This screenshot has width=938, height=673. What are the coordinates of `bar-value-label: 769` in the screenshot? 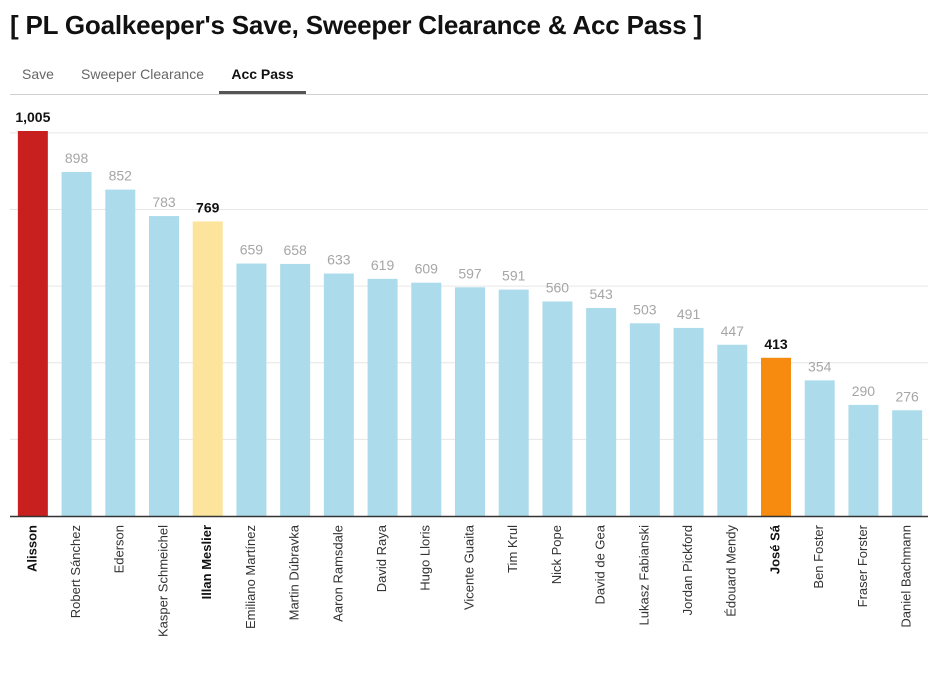 It's located at (208, 207).